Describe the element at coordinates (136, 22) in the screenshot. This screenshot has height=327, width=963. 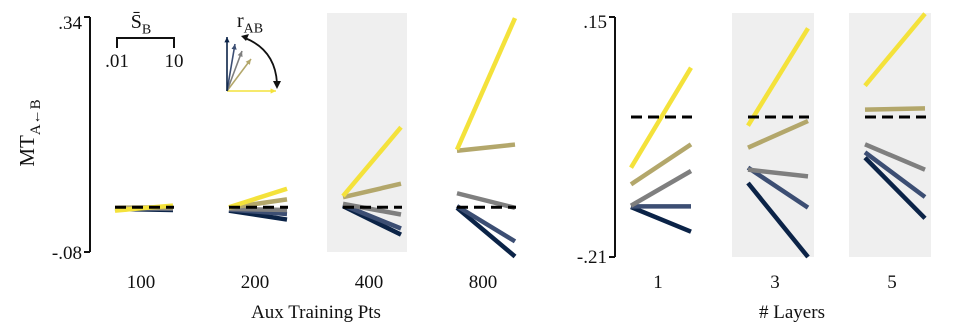
I see `s-b-legend-title-main: S̄` at that location.